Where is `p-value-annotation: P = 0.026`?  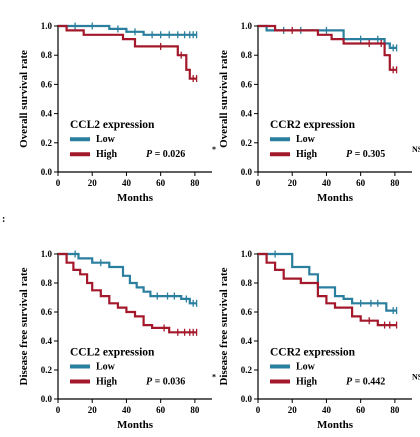 p-value-annotation: P = 0.026 is located at coordinates (165, 154).